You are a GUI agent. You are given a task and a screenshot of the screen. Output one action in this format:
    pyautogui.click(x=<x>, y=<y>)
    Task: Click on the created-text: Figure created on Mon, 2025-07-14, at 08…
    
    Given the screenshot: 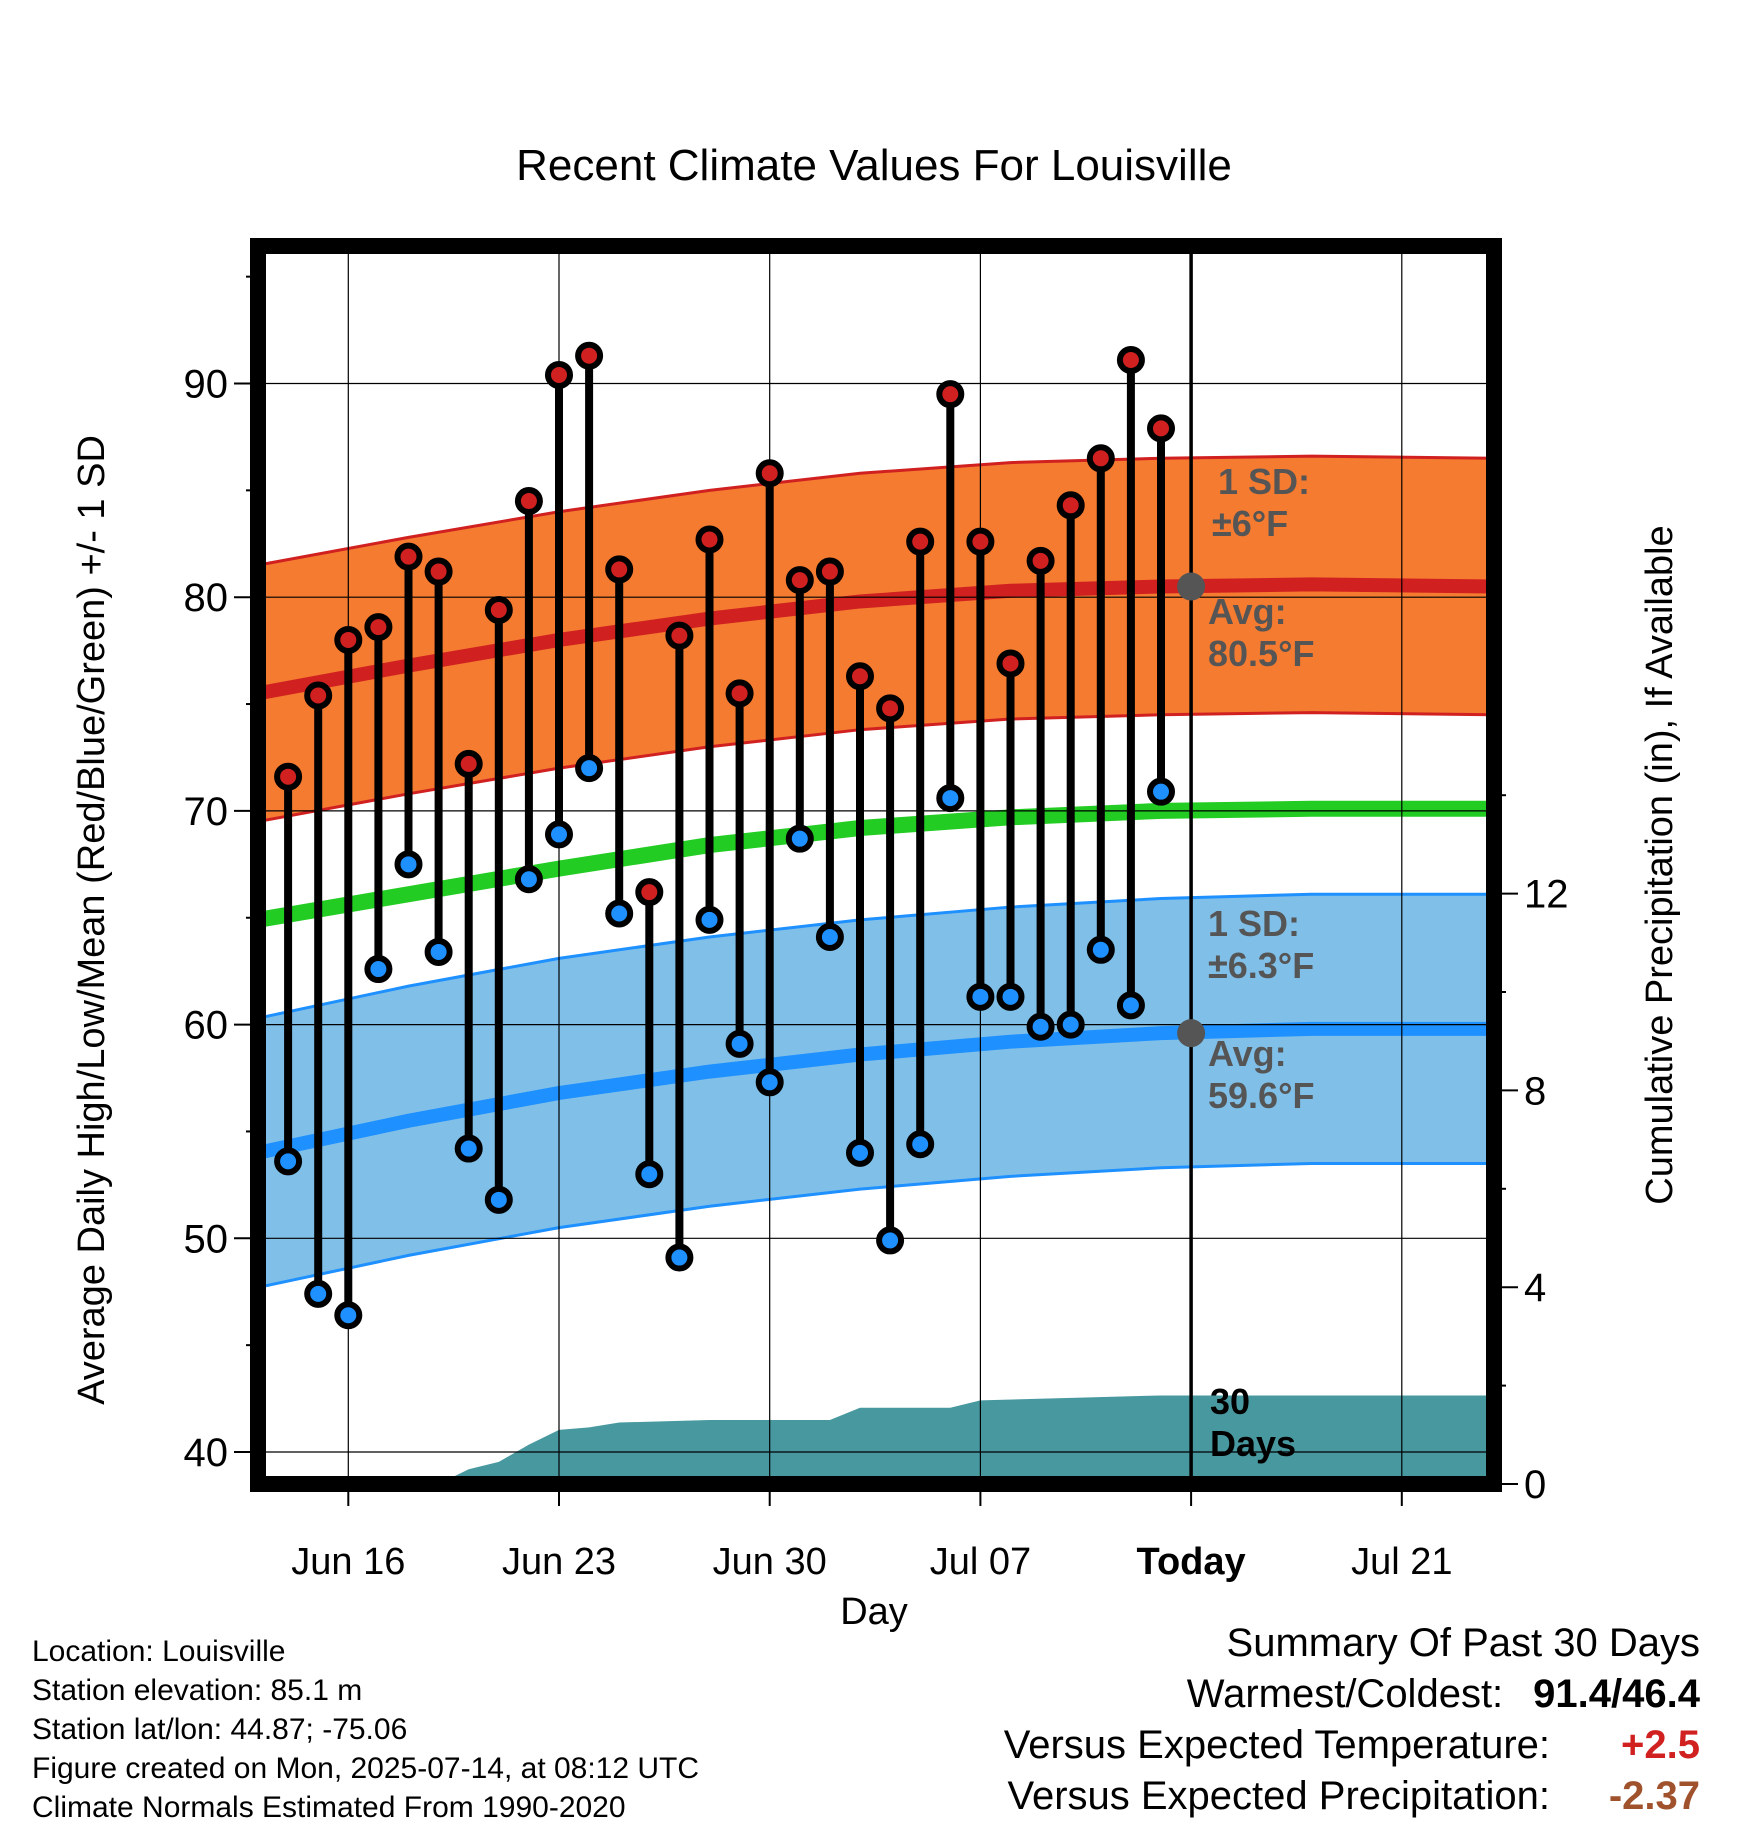 What is the action you would take?
    pyautogui.click(x=366, y=1768)
    